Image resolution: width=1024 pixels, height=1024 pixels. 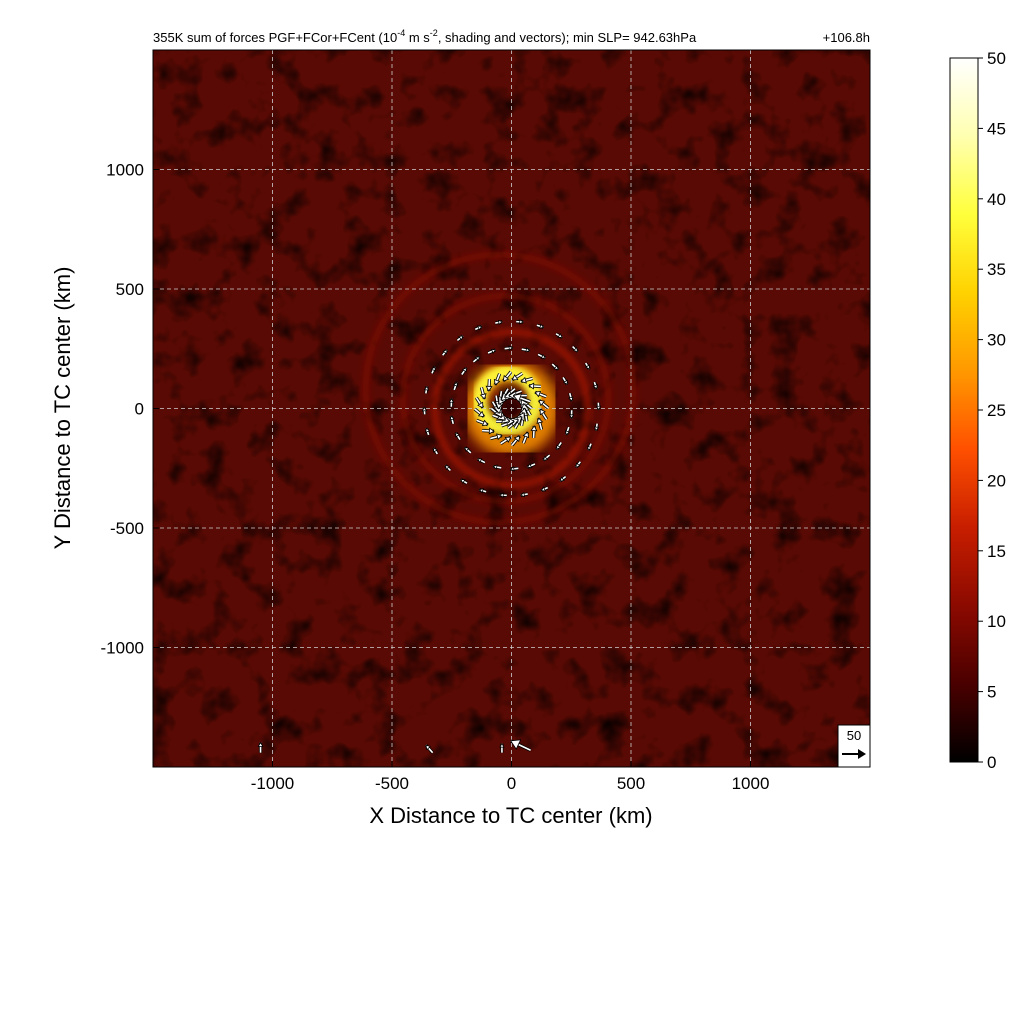 I want to click on title-exp1: -4, so click(x=401, y=33).